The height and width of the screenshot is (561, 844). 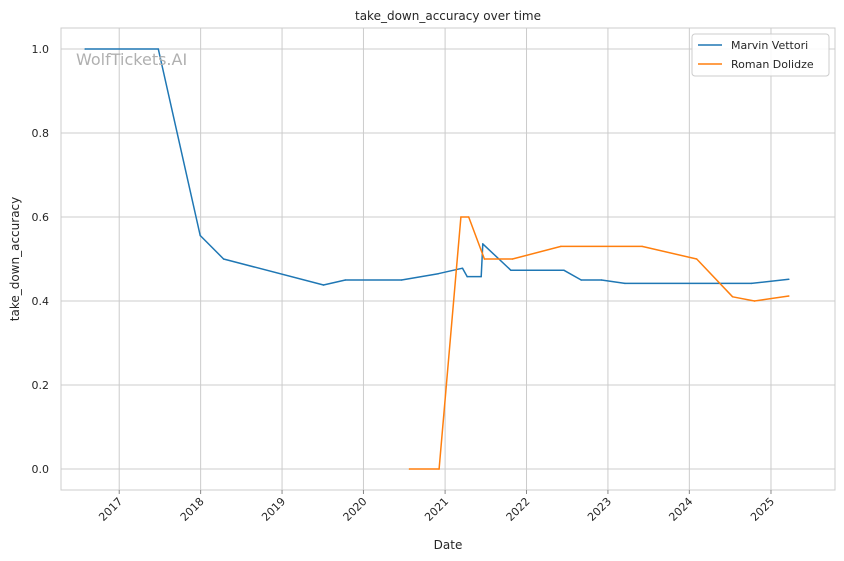 I want to click on chart-title: take_down_accuracy over time, so click(x=448, y=16).